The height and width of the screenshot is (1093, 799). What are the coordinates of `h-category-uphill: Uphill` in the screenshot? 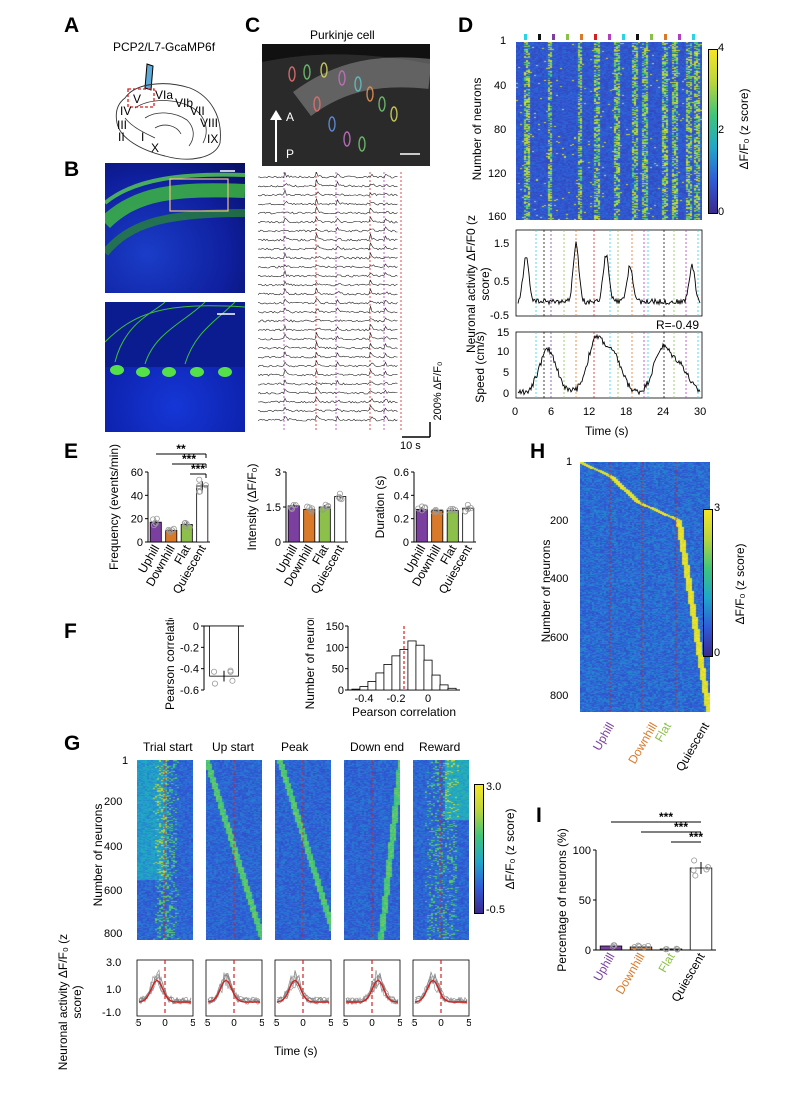 It's located at (603, 736).